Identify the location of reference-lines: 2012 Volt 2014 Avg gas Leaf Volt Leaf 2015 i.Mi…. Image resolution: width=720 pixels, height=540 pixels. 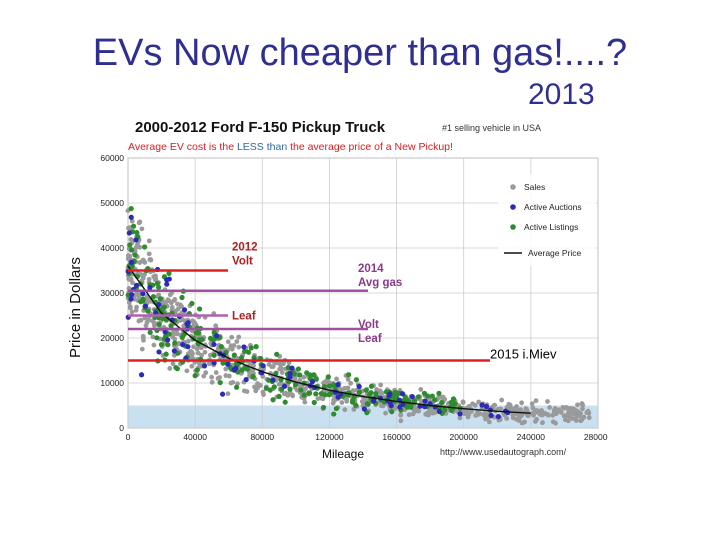
(342, 302).